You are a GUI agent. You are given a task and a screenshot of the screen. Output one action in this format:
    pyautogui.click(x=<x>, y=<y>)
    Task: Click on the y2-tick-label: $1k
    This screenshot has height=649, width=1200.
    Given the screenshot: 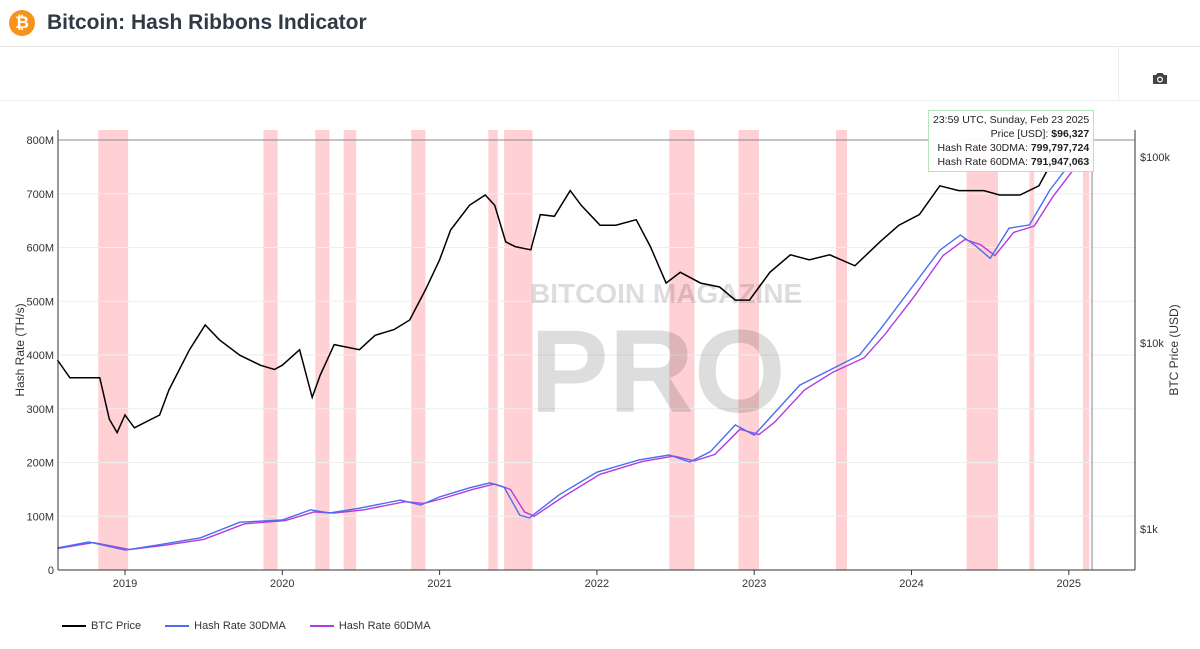 What is the action you would take?
    pyautogui.click(x=1149, y=530)
    